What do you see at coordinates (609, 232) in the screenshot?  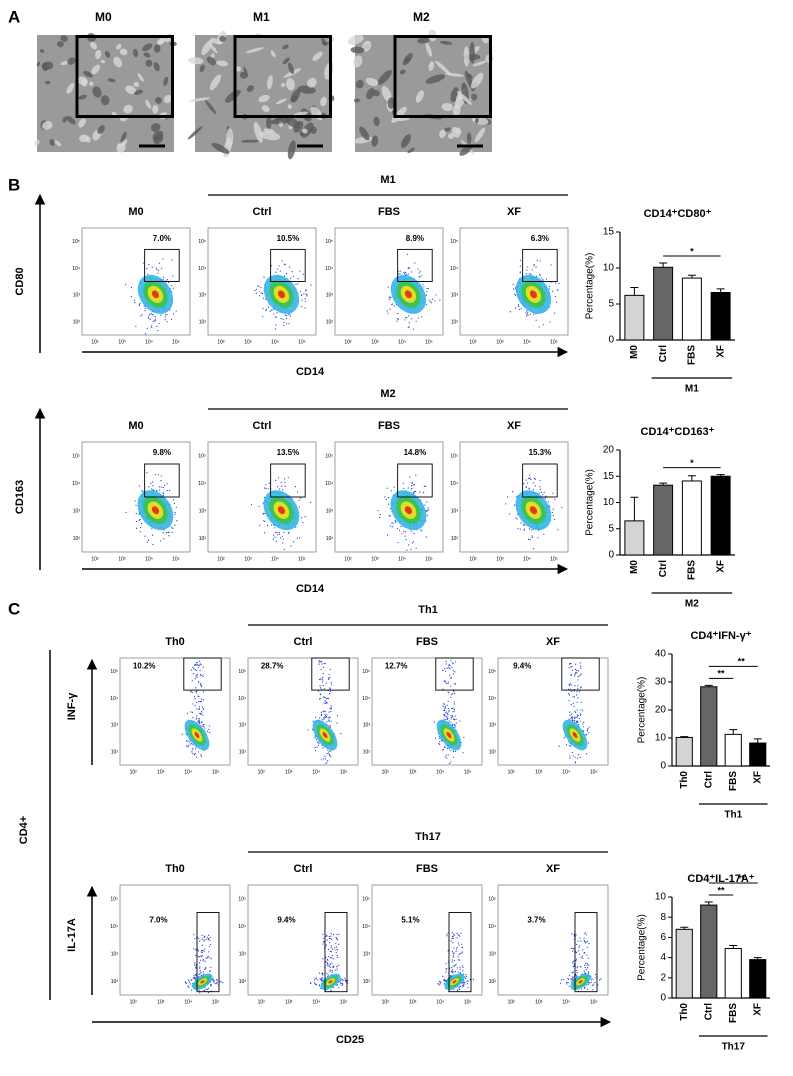 I see `y-tick-label: 15` at bounding box center [609, 232].